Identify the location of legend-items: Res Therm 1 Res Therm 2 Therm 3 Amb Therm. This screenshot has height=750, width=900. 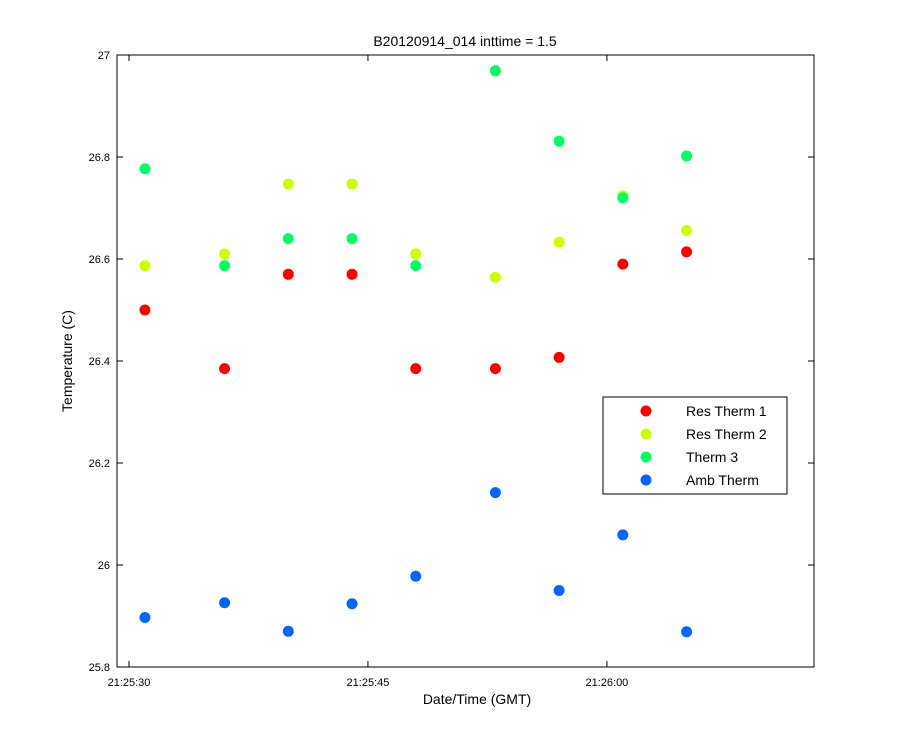
(703, 445).